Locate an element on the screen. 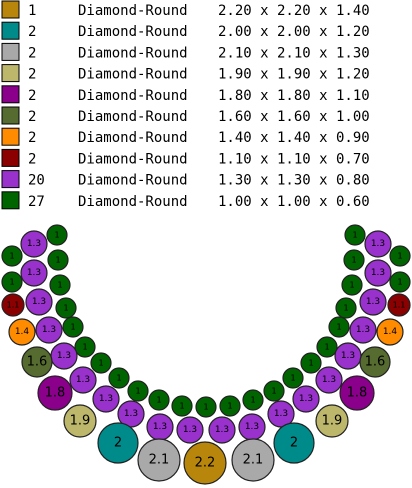 The image size is (412, 488). legend-size: 1.30 x 1.30 x 0.80 is located at coordinates (294, 181).